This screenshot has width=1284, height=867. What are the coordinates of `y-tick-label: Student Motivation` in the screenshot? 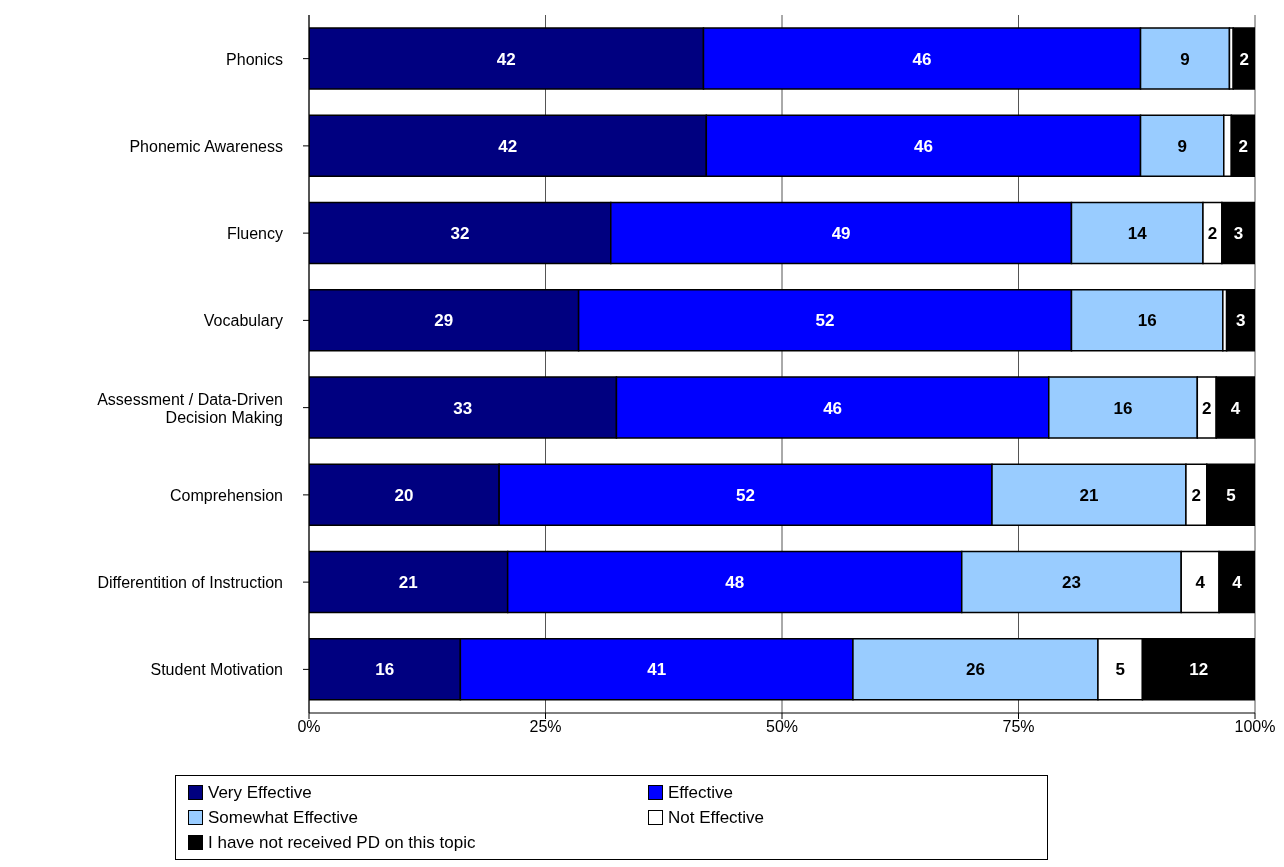 It's located at (216, 670).